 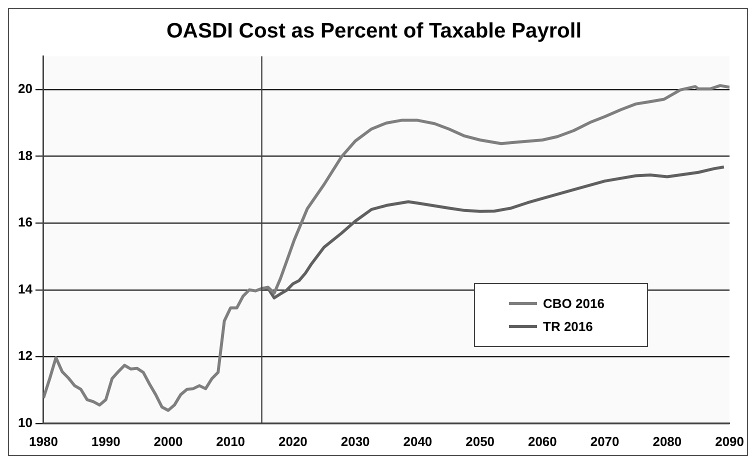 I want to click on y-tick-label: 20, so click(x=25, y=88).